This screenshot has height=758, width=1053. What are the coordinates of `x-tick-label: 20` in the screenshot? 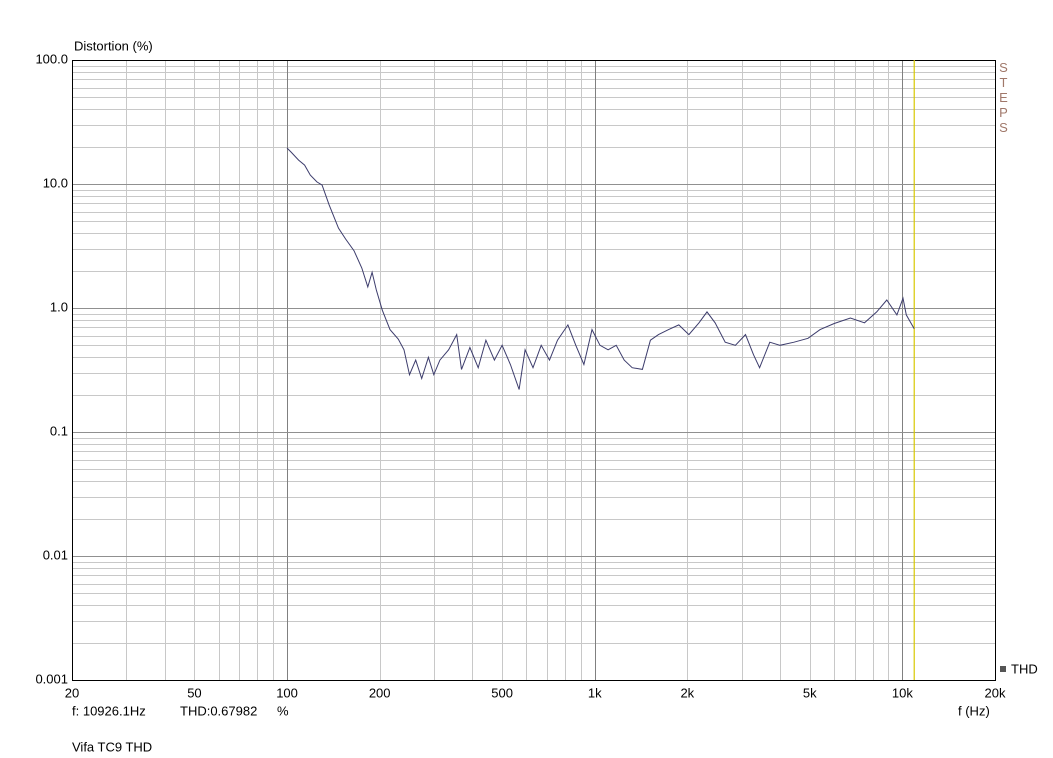 It's located at (72, 692).